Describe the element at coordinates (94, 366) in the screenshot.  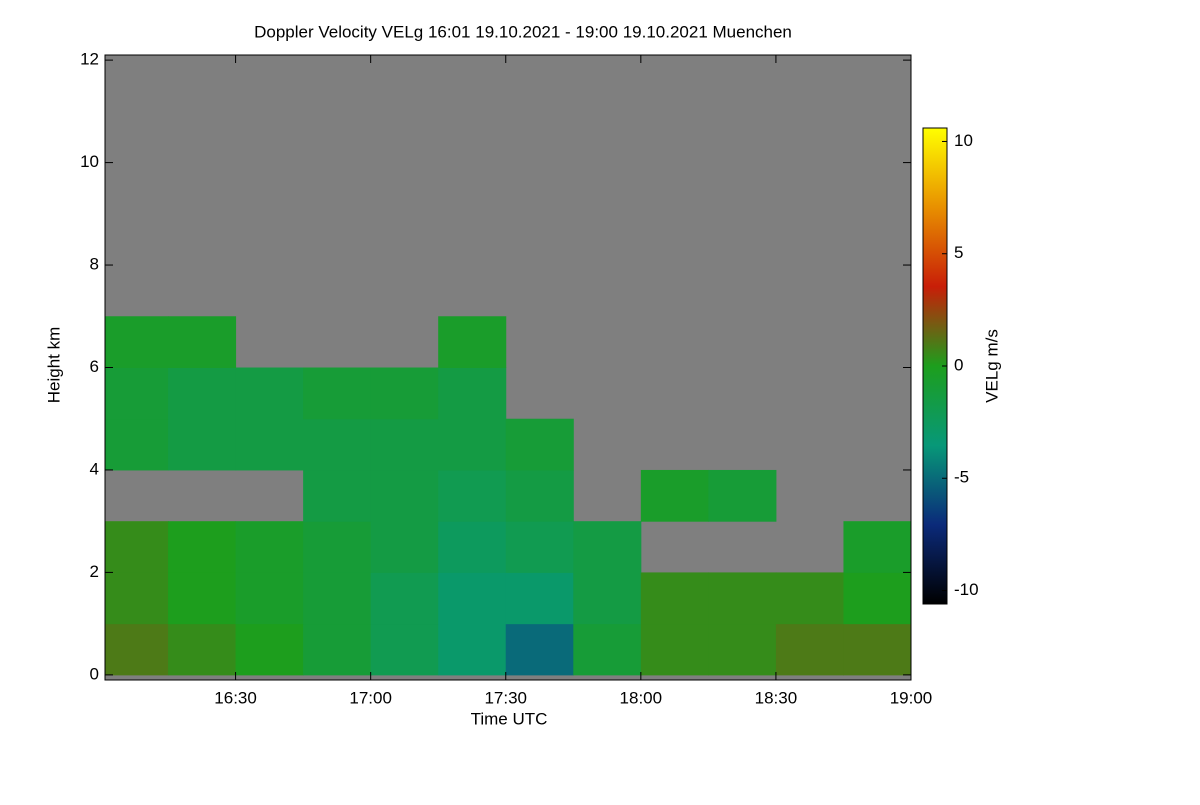
I see `y-tick-label: 6` at that location.